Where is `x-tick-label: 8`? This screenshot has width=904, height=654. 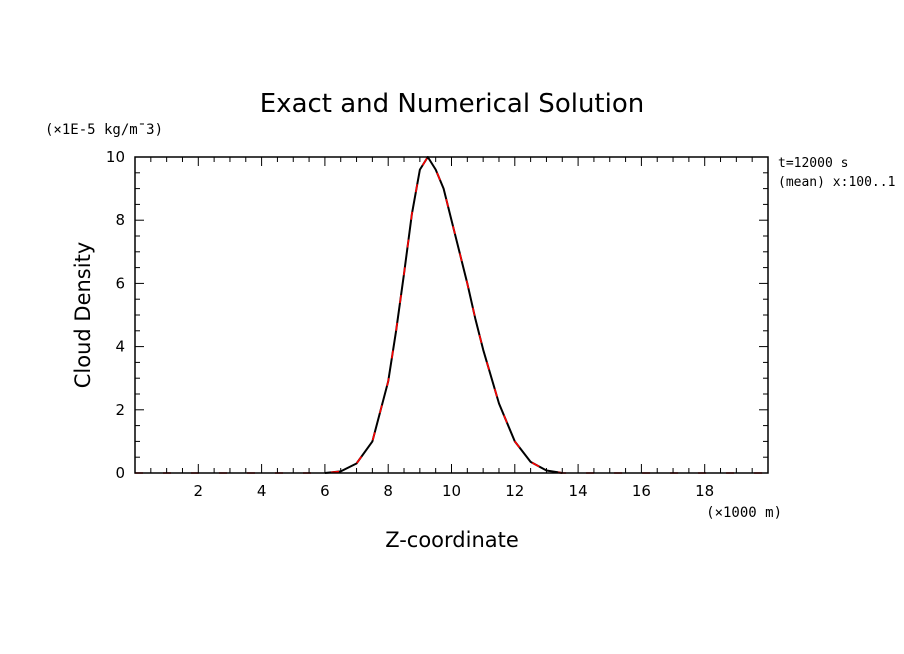
x-tick-label: 8 is located at coordinates (388, 491).